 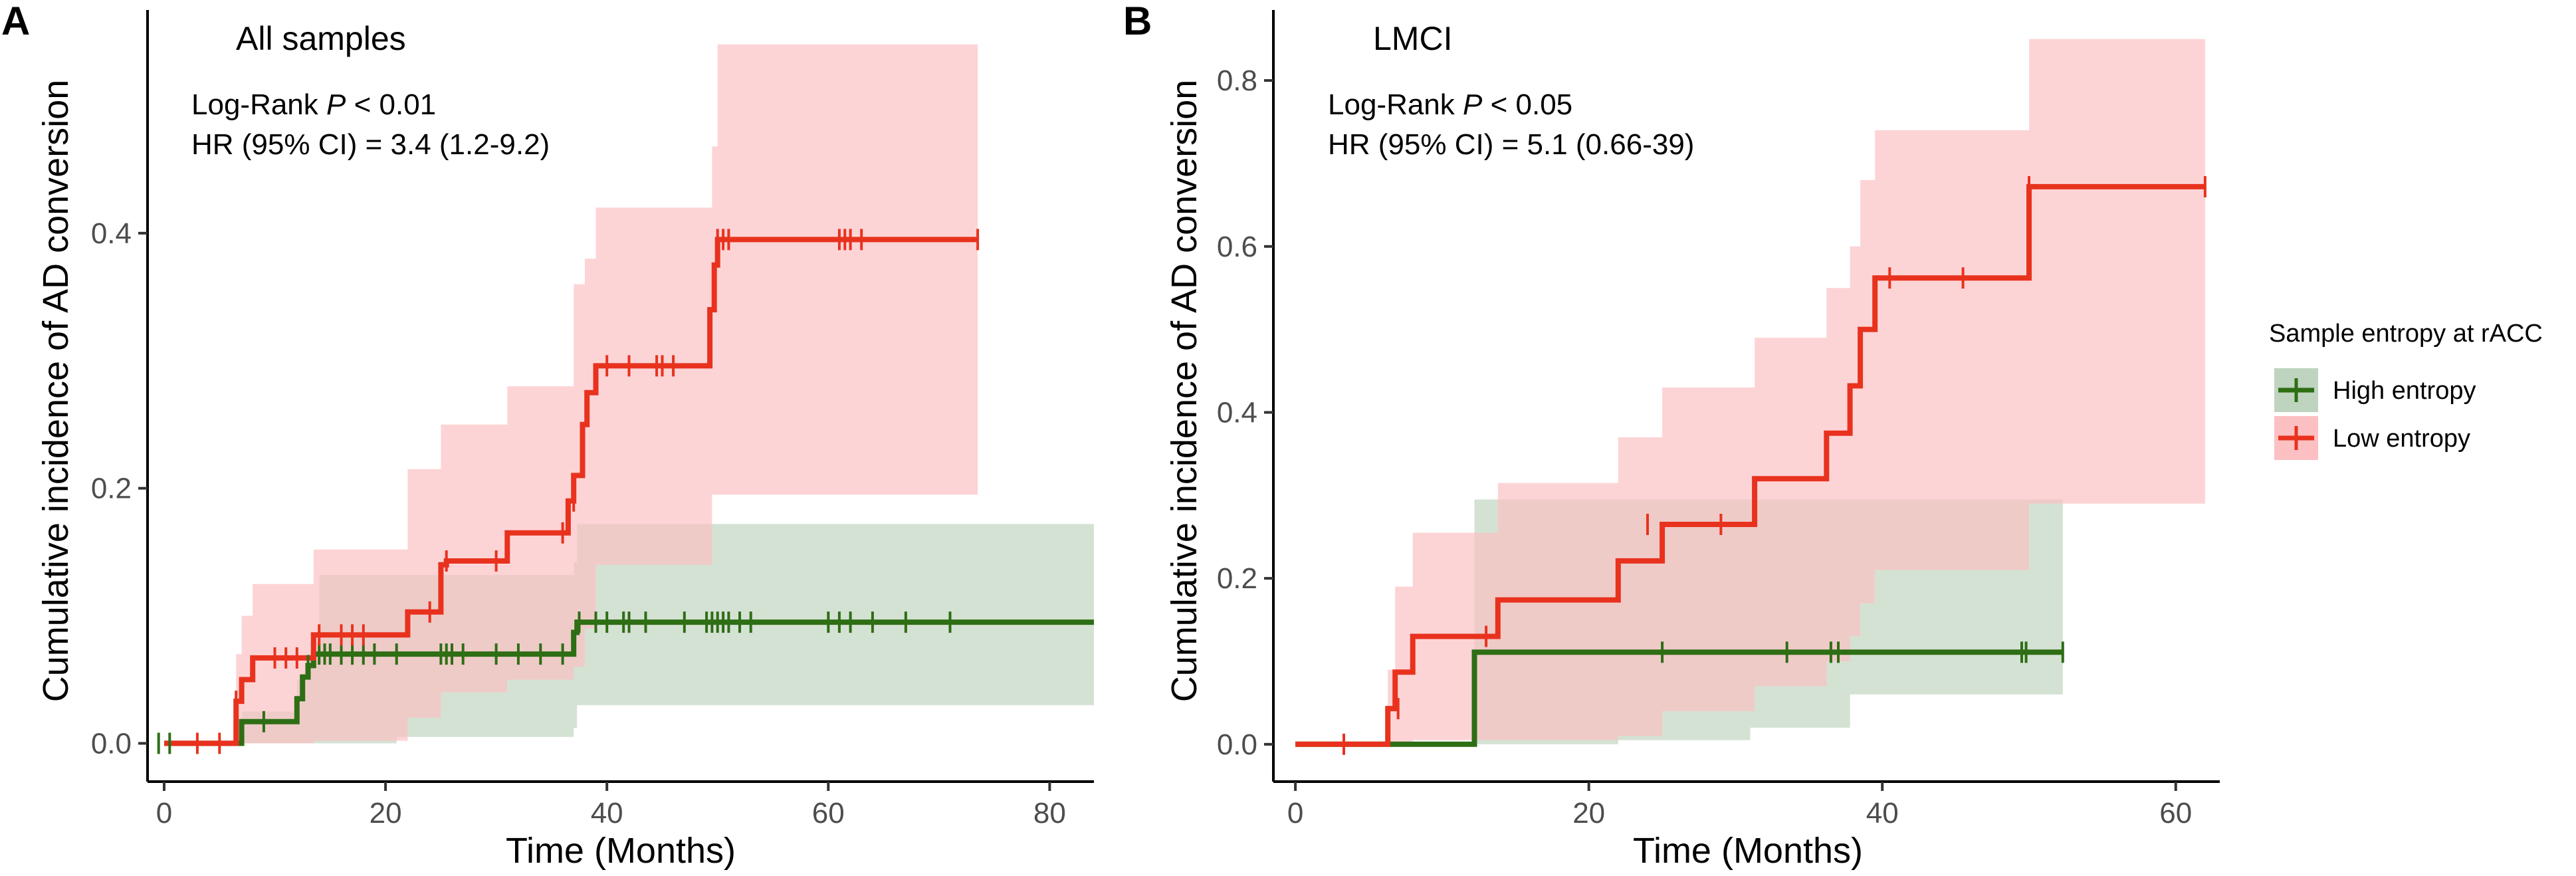 What do you see at coordinates (1748, 851) in the screenshot?
I see `panel-b-x-axis-title: Time (Months)` at bounding box center [1748, 851].